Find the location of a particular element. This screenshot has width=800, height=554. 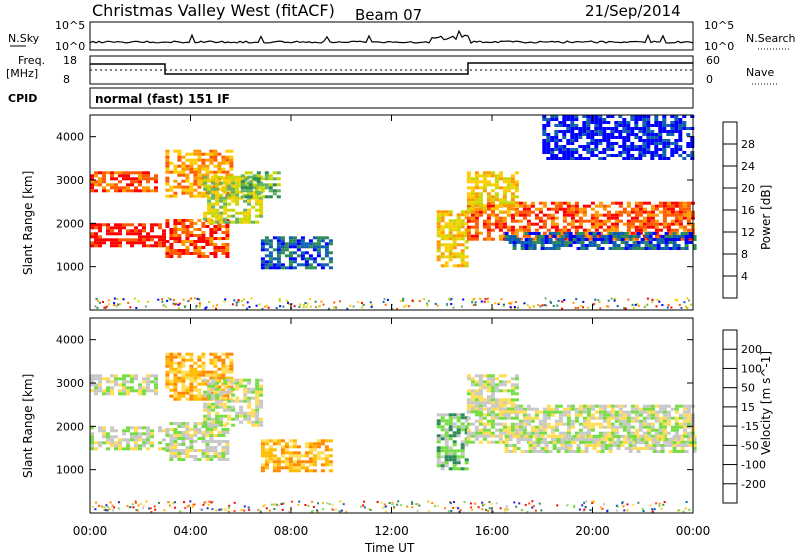

ytick-label: 2000 is located at coordinates (70, 223).